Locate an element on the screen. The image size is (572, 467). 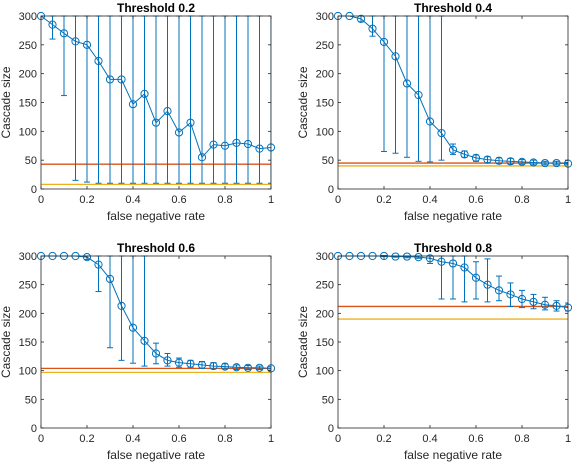
chart-title: Threshold 0.4 is located at coordinates (453, 8).